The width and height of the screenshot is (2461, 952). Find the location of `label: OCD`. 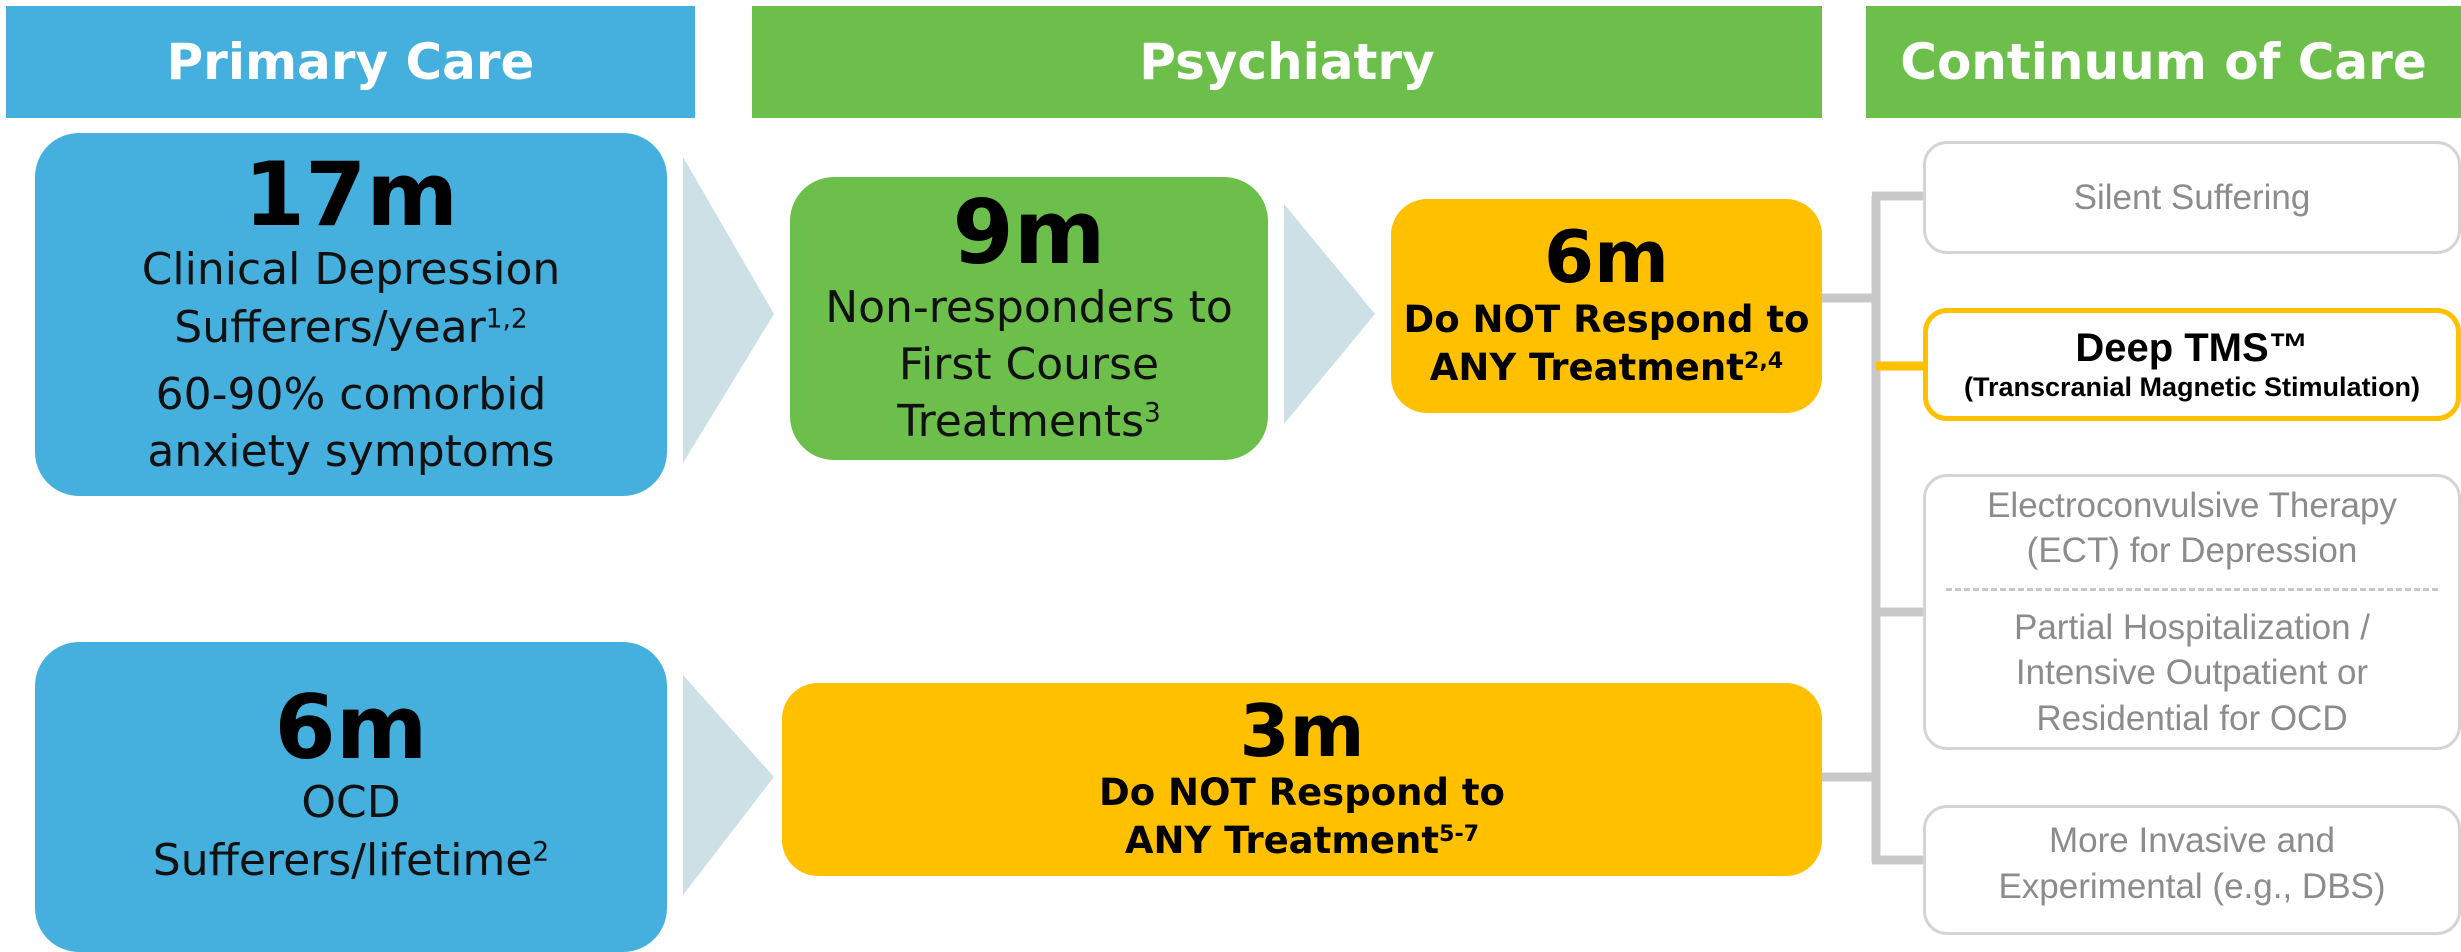

label: OCD is located at coordinates (351, 803).